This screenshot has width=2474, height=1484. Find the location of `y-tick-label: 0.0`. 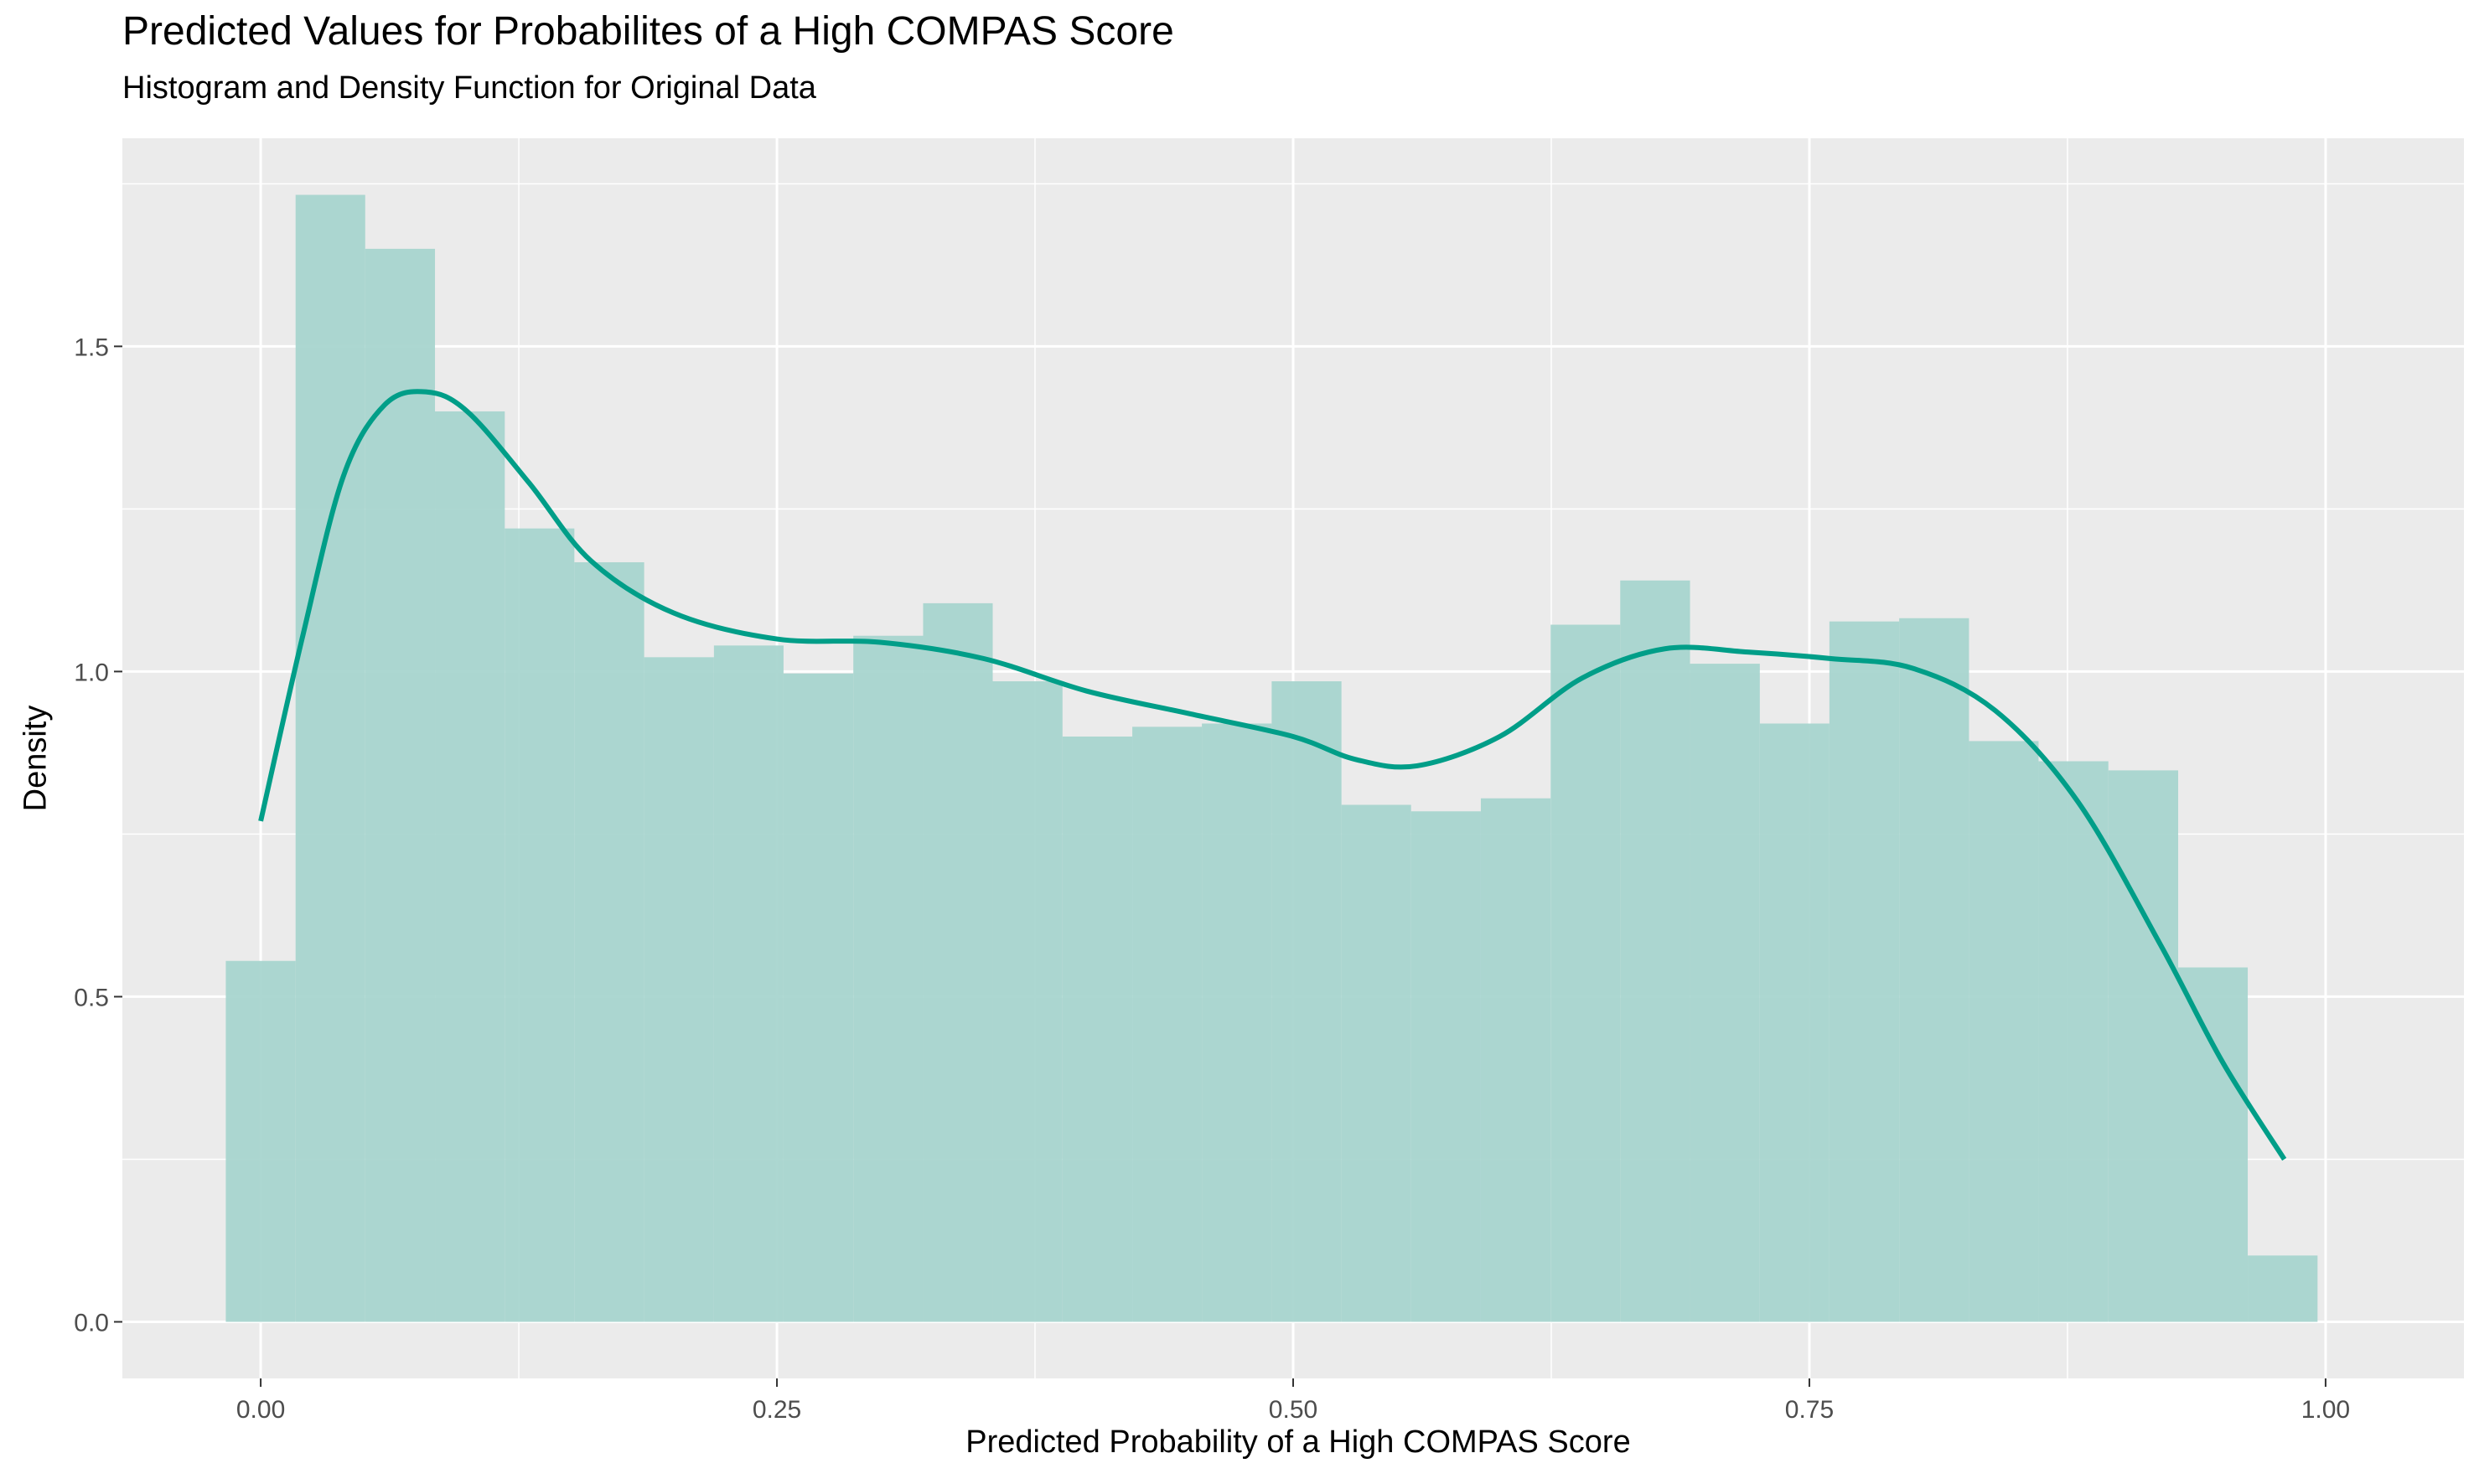

y-tick-label: 0.0 is located at coordinates (91, 1323).